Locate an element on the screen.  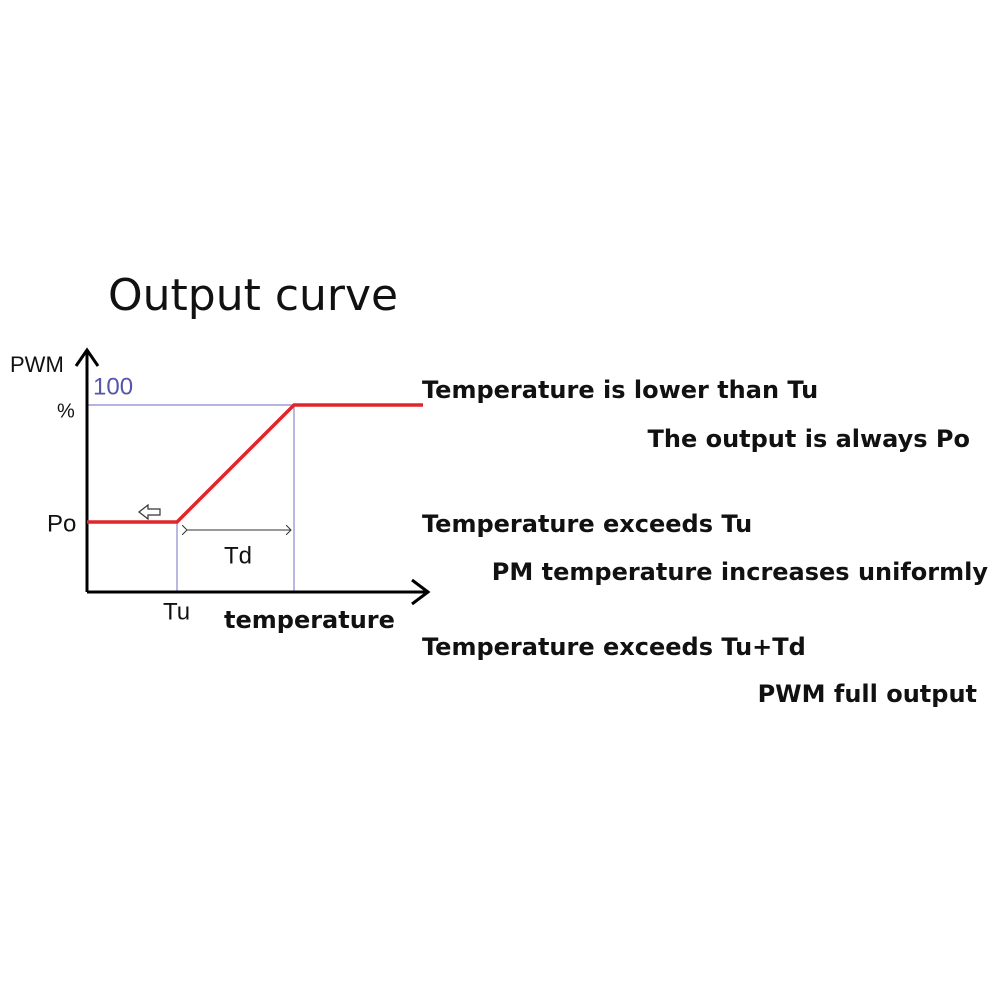
y-unit: % is located at coordinates (66, 411).